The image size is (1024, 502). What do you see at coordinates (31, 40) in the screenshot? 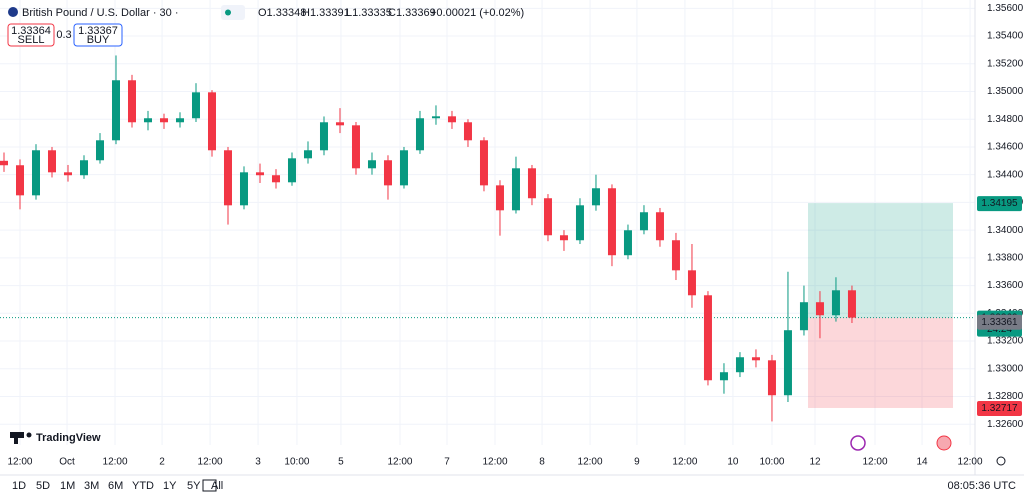
I see `sell-label: SELL` at bounding box center [31, 40].